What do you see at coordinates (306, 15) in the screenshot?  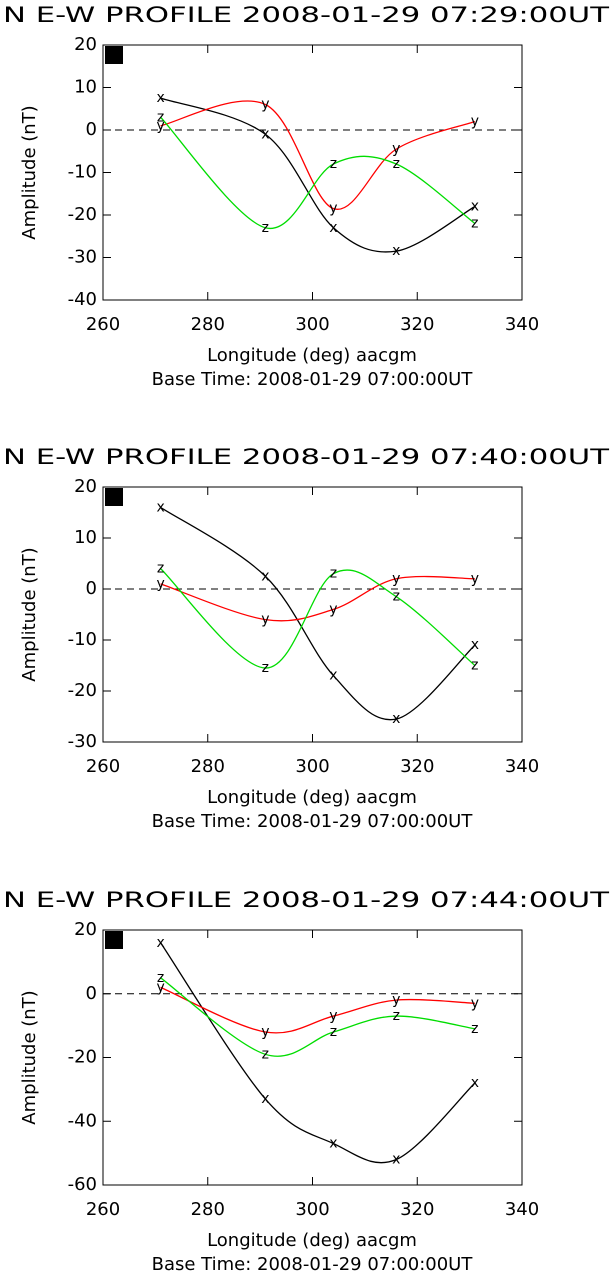 I see `chart-title: N E-W PROFILE 2008-01-29 07:29:00UT` at bounding box center [306, 15].